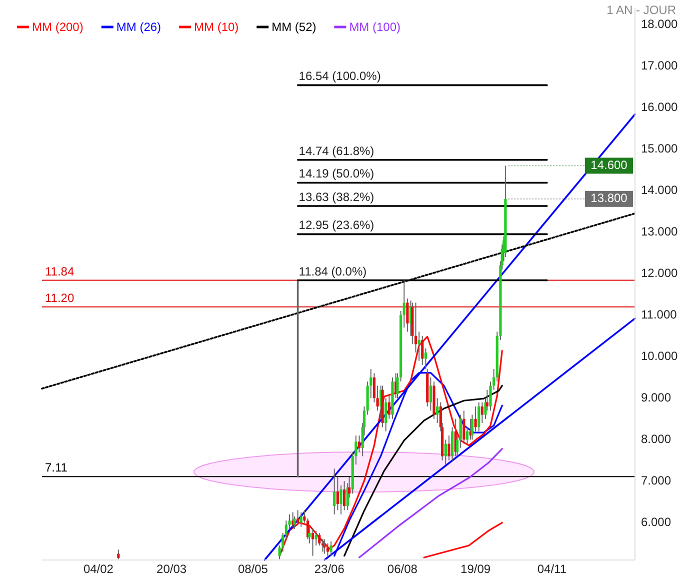 This screenshot has width=684, height=580. What do you see at coordinates (139, 27) in the screenshot?
I see `legend-label: MM (26)` at bounding box center [139, 27].